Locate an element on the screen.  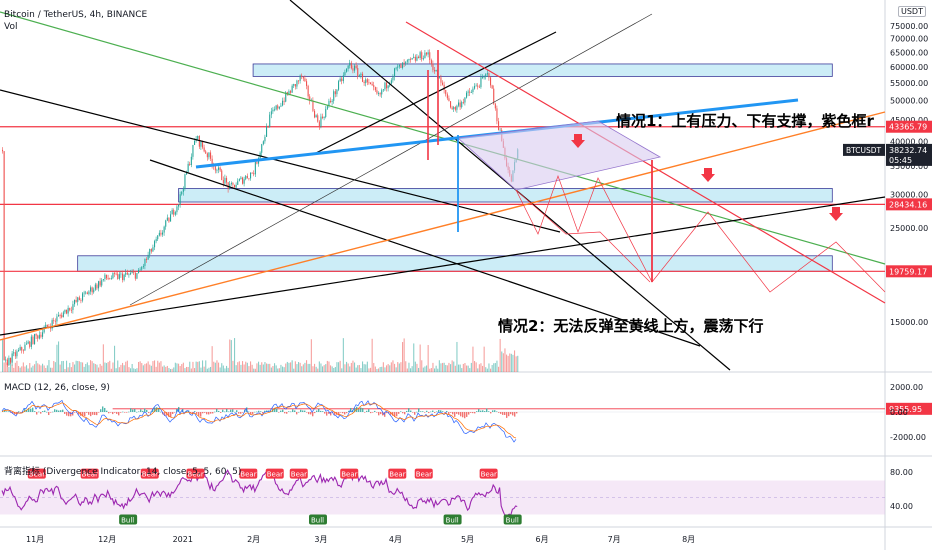
price-tag is located at coordinates (909, 126).